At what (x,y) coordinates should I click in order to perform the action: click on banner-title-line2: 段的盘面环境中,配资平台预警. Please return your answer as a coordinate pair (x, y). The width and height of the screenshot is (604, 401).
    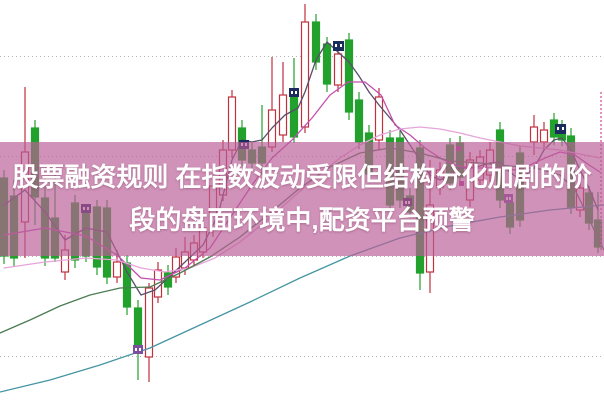
    Looking at the image, I should click on (302, 219).